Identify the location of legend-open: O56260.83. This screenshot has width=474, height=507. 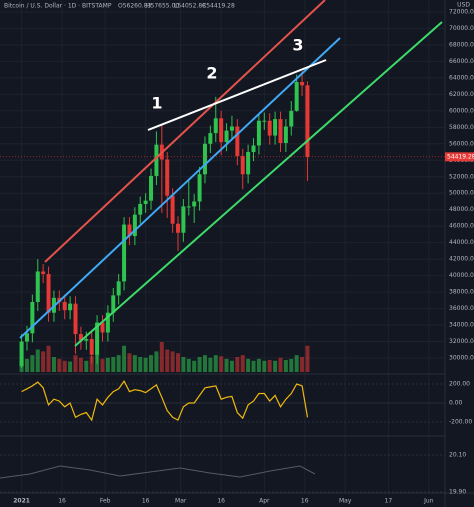
(135, 6).